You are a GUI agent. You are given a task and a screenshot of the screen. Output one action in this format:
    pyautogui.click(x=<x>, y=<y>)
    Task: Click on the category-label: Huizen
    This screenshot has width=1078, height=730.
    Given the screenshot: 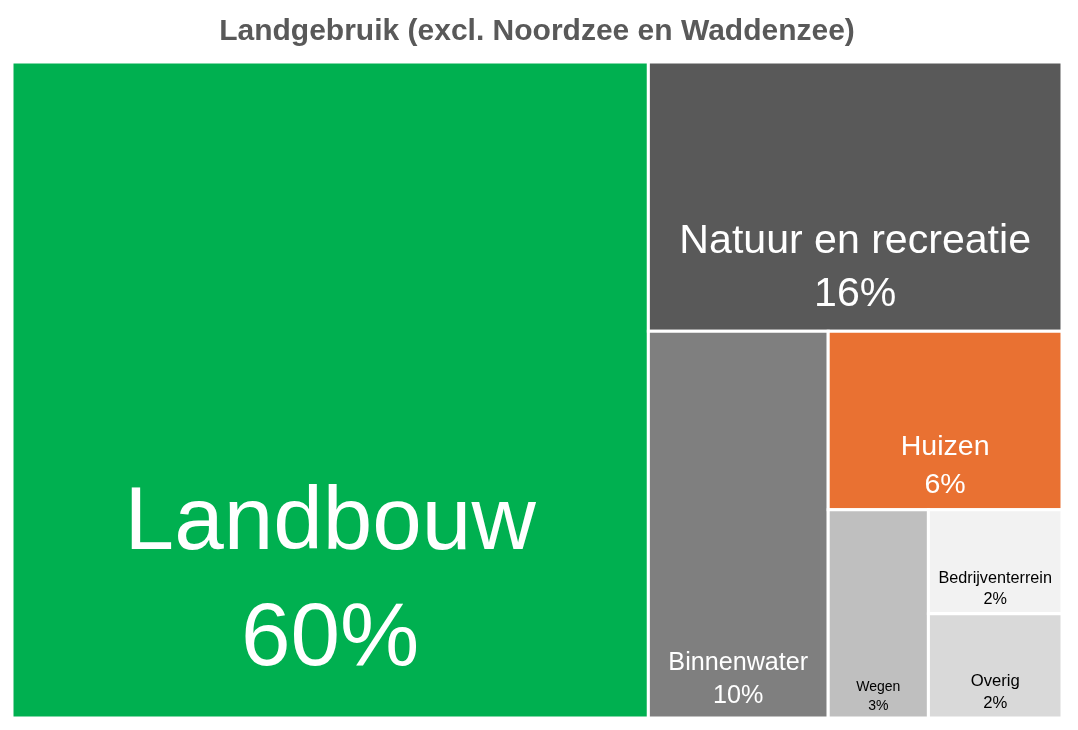 What is the action you would take?
    pyautogui.click(x=945, y=445)
    